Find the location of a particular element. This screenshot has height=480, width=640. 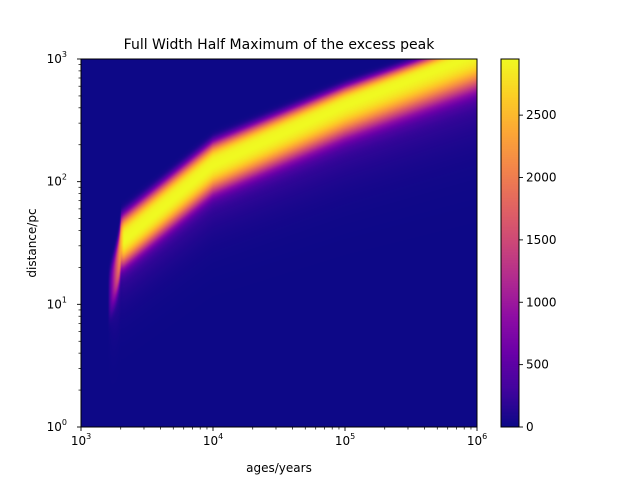

x-tick-label: 10⁴ is located at coordinates (213, 440).